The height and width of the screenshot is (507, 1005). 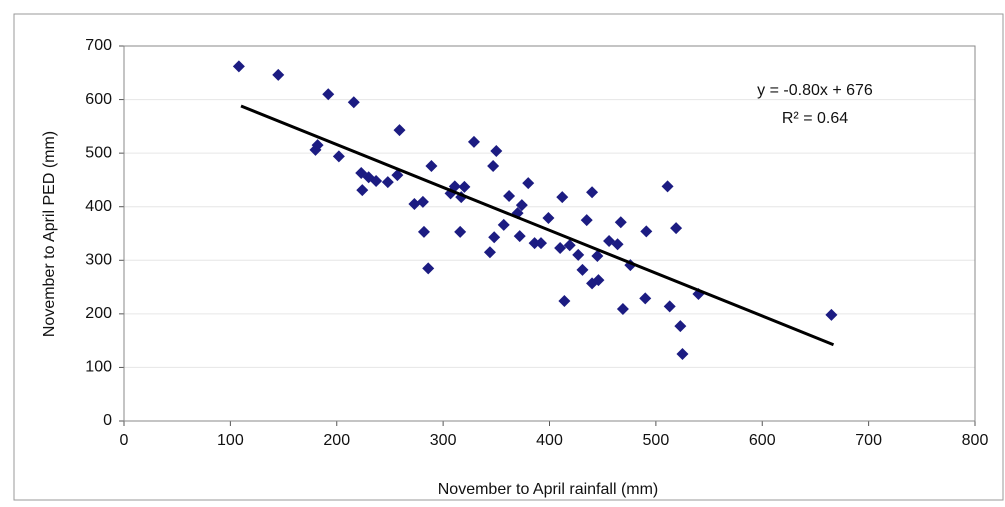 What do you see at coordinates (107, 420) in the screenshot?
I see `y-tick-label: 0` at bounding box center [107, 420].